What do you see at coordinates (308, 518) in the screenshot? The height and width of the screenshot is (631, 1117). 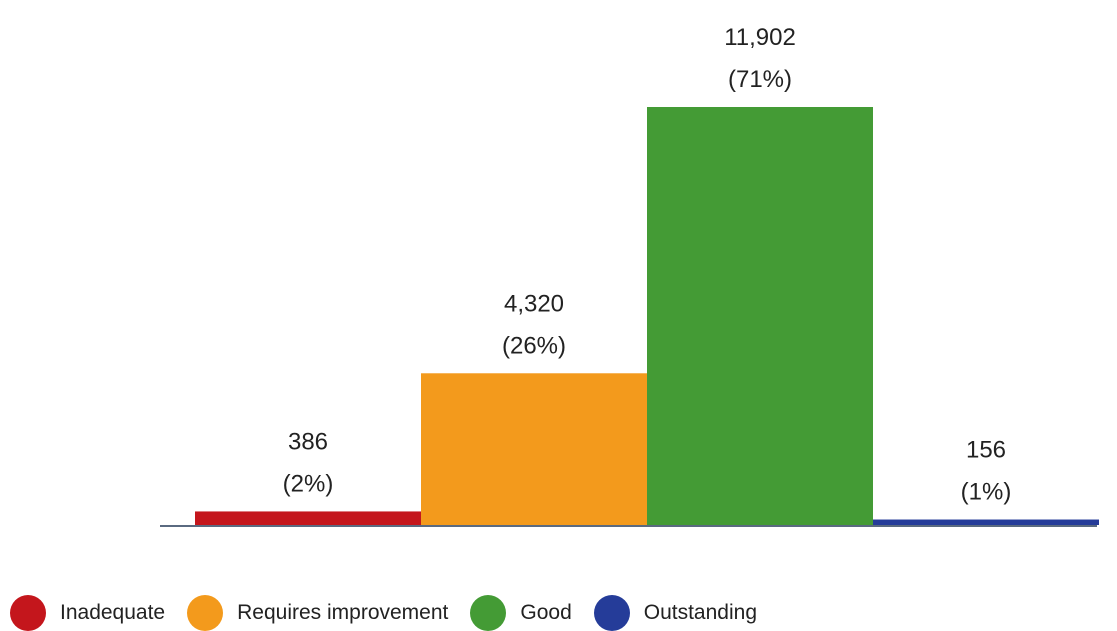 I see `bar-inadequate` at bounding box center [308, 518].